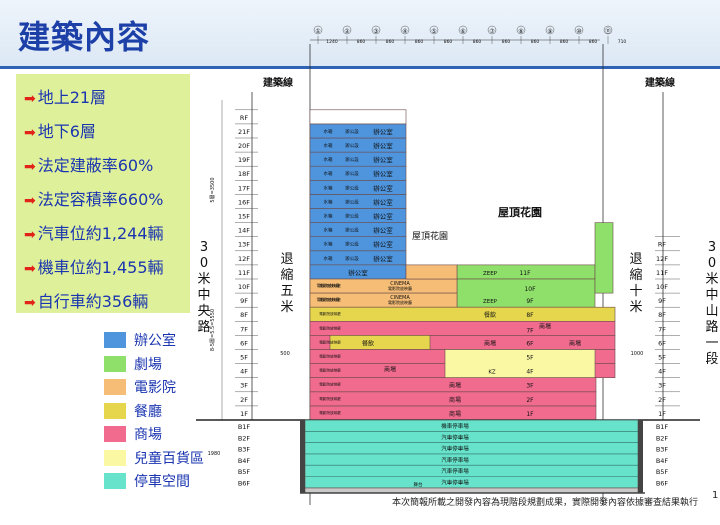  Describe the element at coordinates (358, 117) in the screenshot. I see `roof-level` at that location.